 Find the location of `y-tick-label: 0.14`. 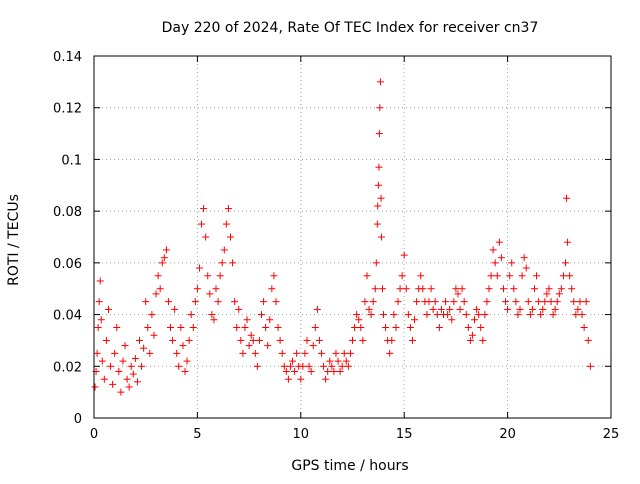

y-tick-label: 0.14 is located at coordinates (67, 57).